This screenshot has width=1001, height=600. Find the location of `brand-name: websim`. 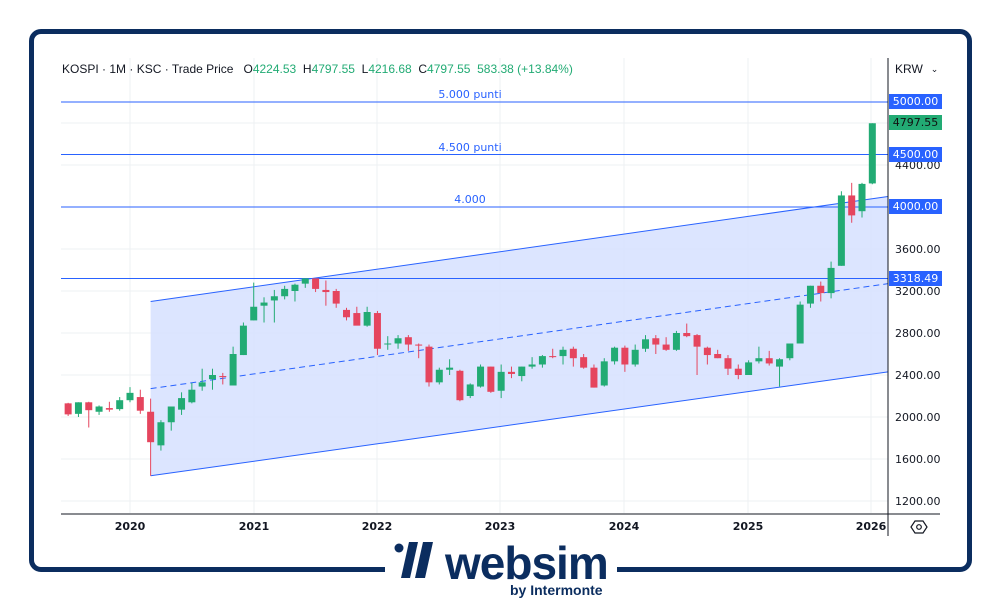

brand-name: websim is located at coordinates (527, 563).